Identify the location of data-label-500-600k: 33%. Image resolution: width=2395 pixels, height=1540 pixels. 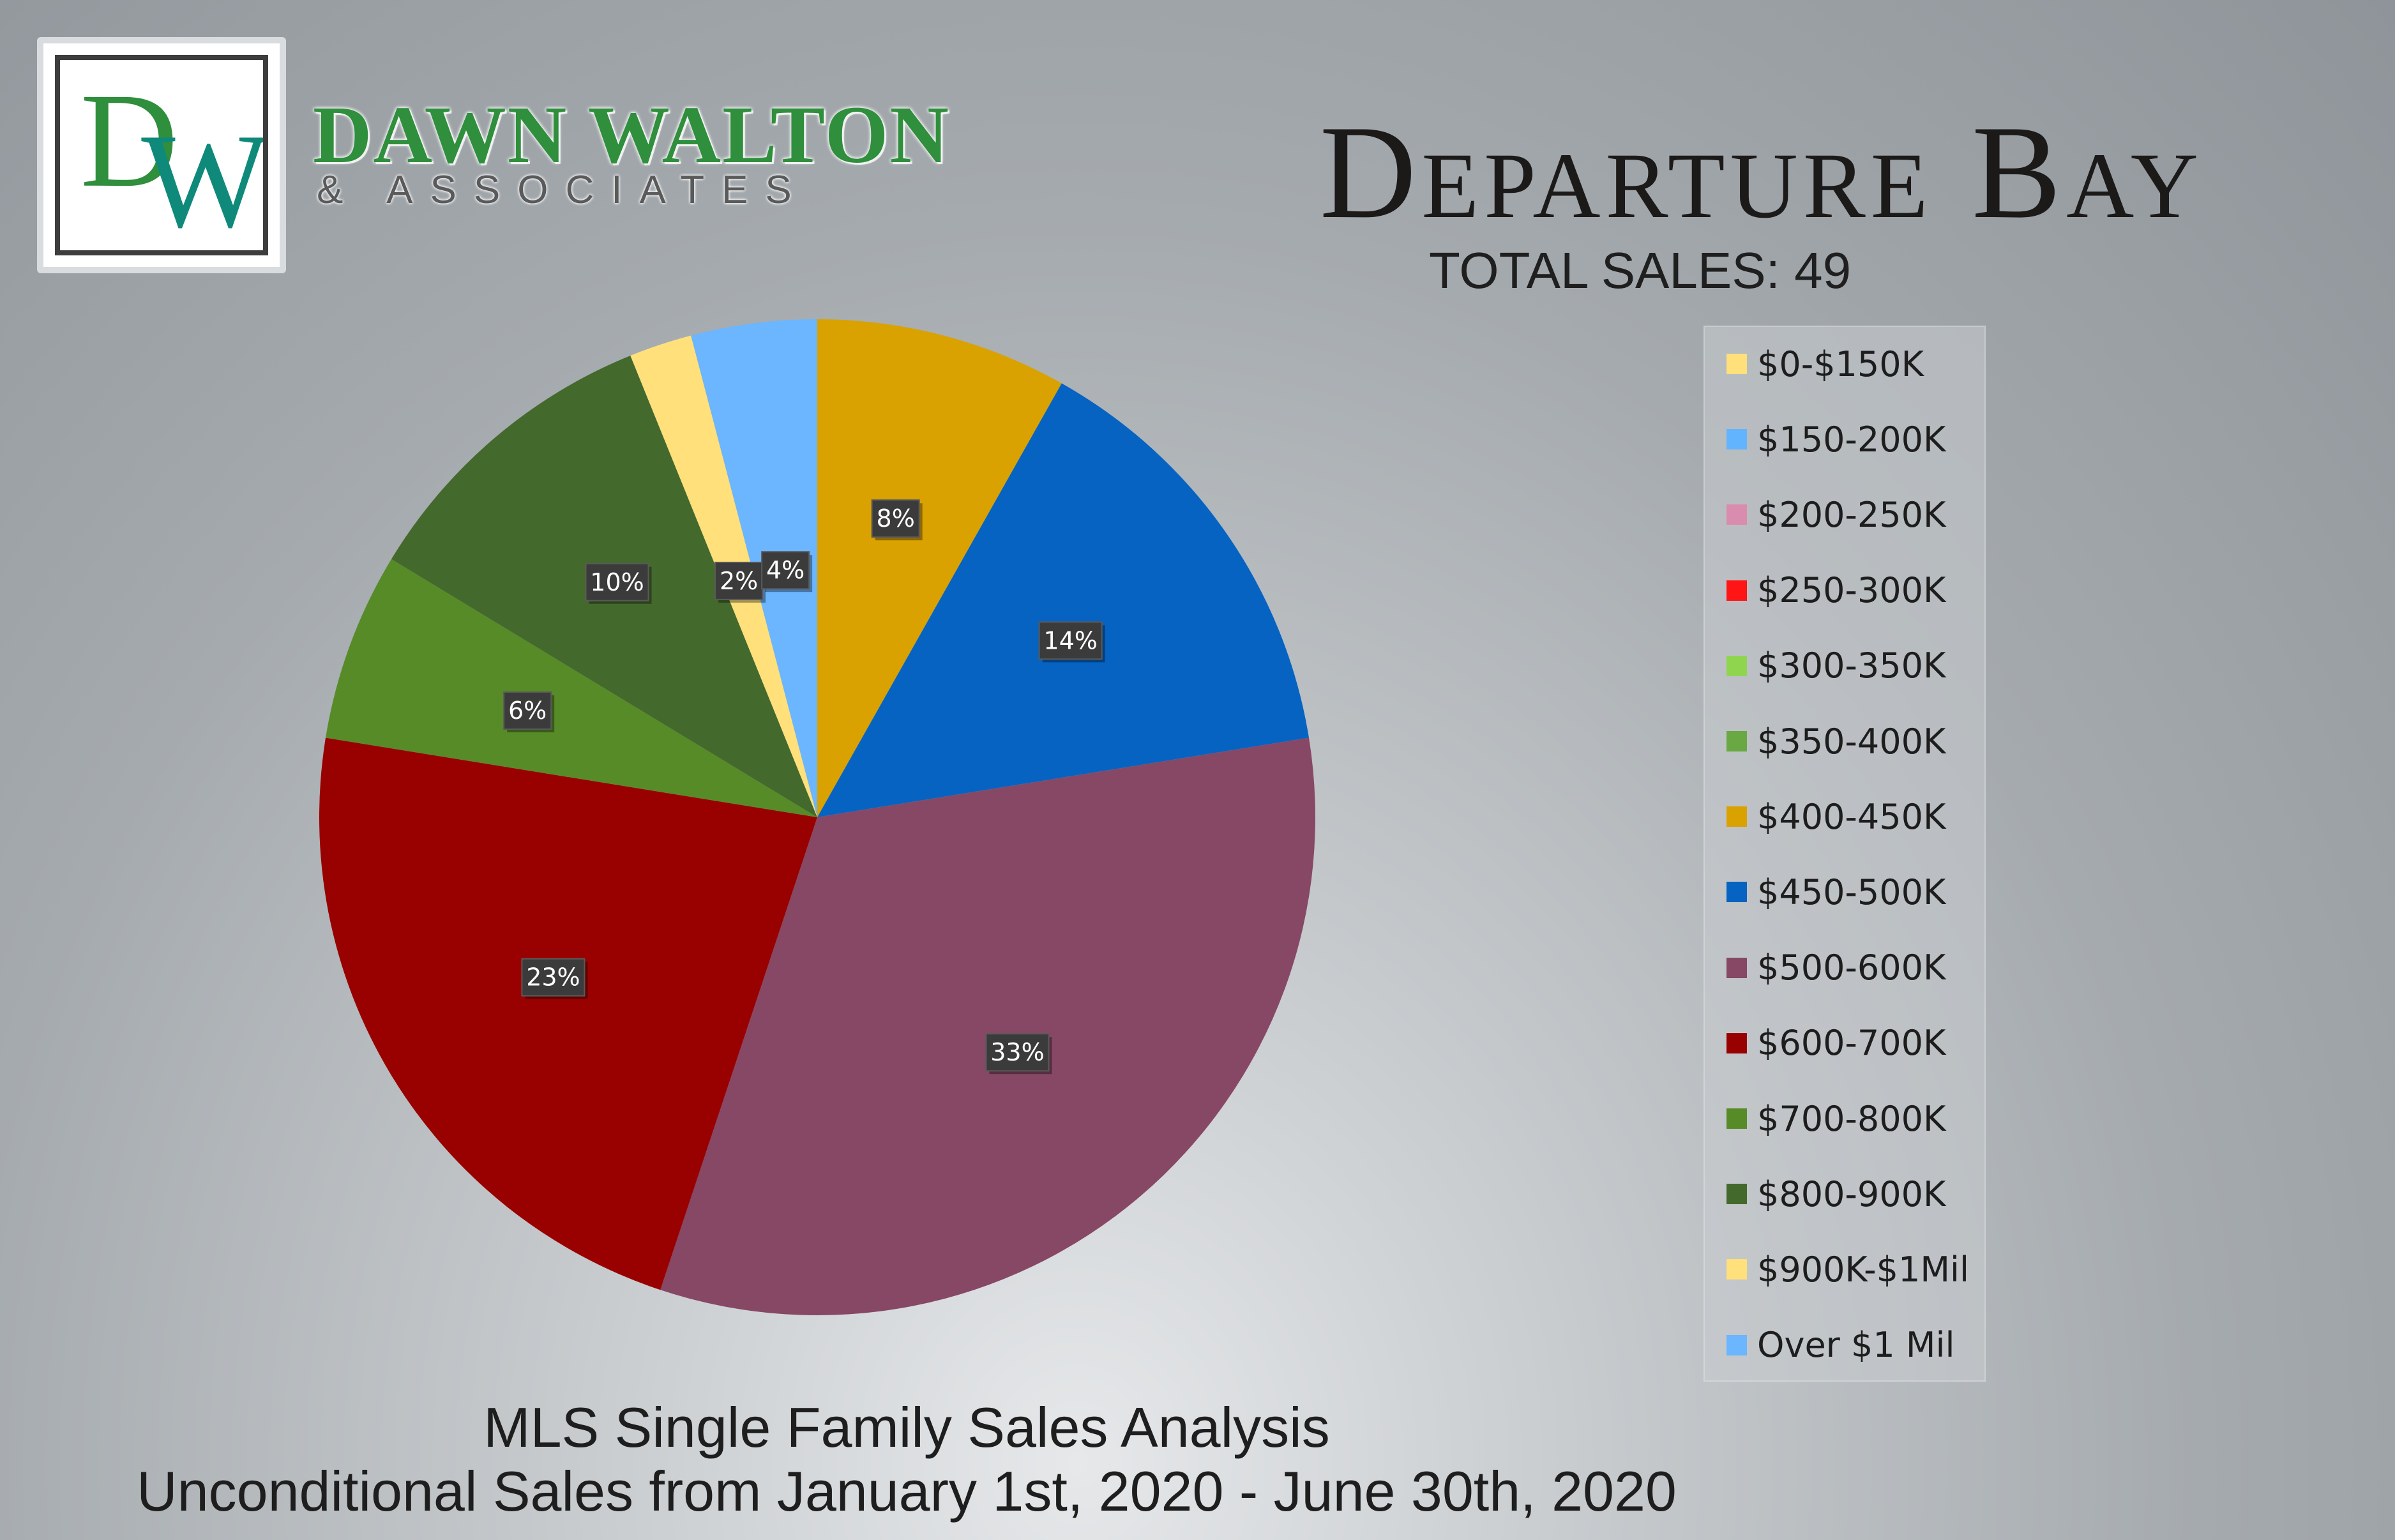
(1018, 1054).